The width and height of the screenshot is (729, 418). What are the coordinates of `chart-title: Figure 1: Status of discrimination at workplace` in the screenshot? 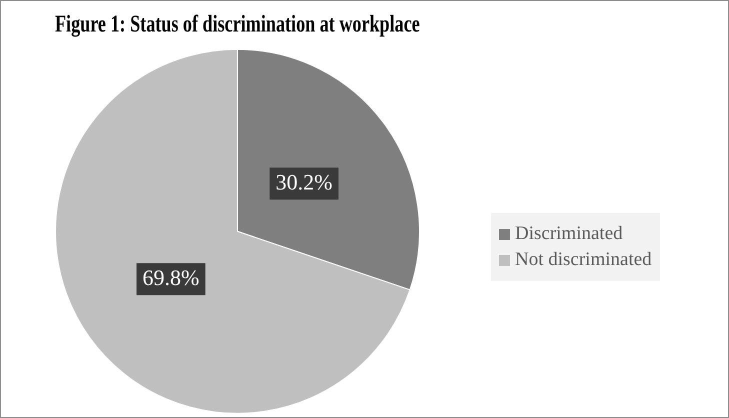 It's located at (237, 24).